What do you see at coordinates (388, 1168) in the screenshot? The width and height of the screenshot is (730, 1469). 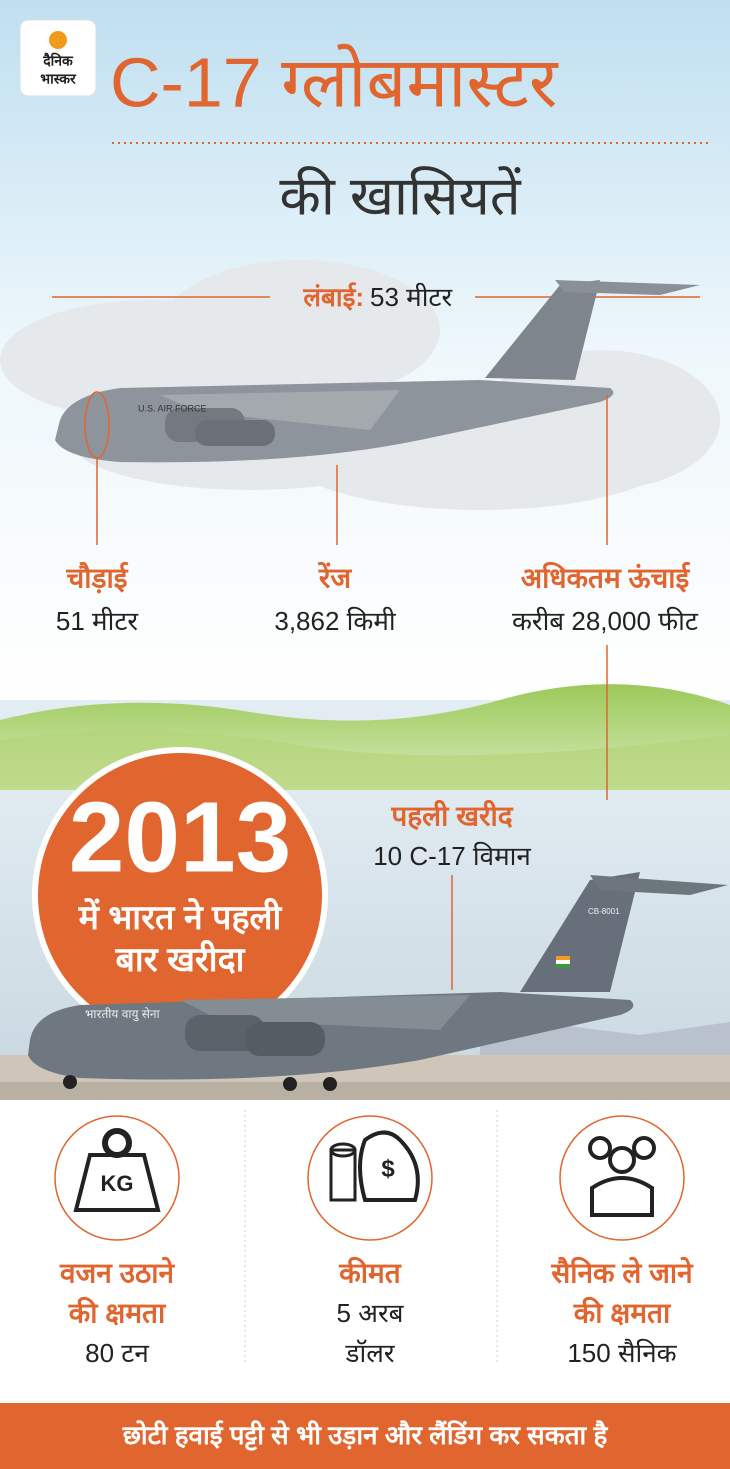 I see `icon-text: $` at bounding box center [388, 1168].